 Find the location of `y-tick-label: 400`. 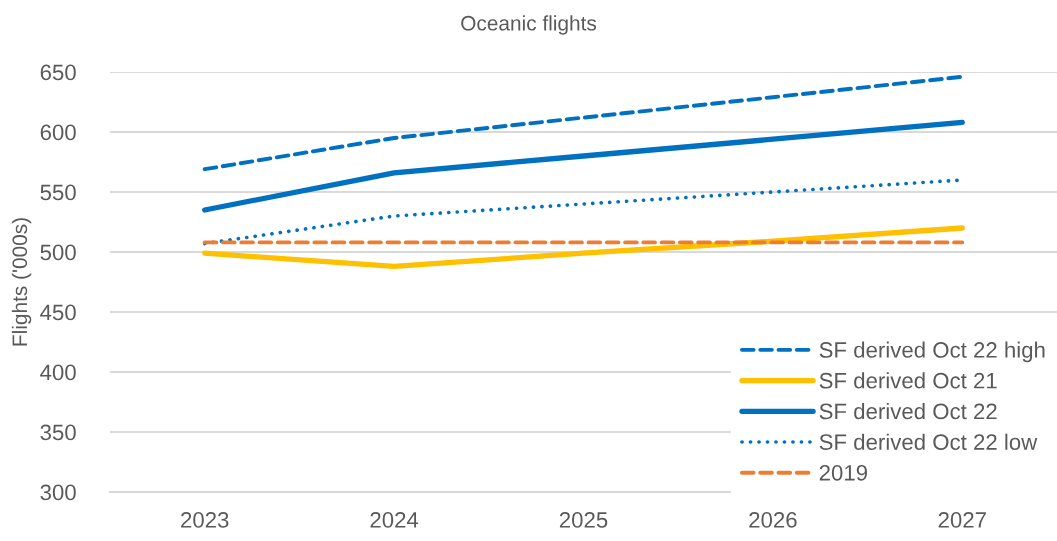

y-tick-label: 400 is located at coordinates (58, 372).